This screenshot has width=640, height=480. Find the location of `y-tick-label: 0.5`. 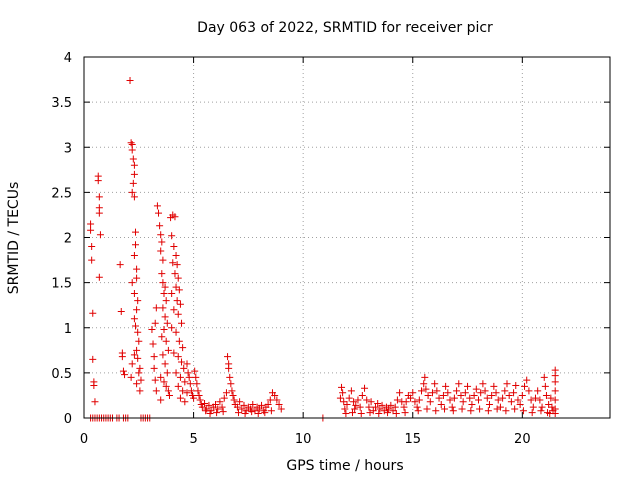

y-tick-label: 0.5 is located at coordinates (61, 374).